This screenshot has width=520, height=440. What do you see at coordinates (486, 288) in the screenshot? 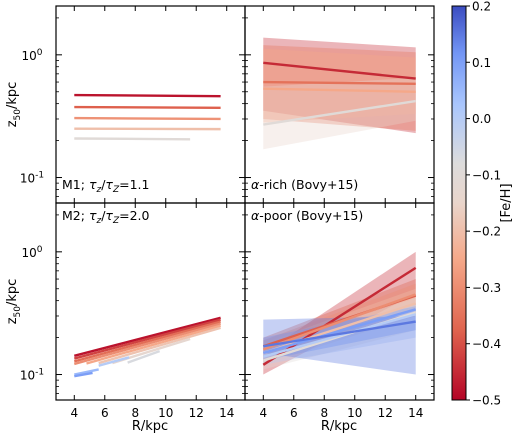
I see `colorbar-tick-label: −0.3` at bounding box center [486, 288].